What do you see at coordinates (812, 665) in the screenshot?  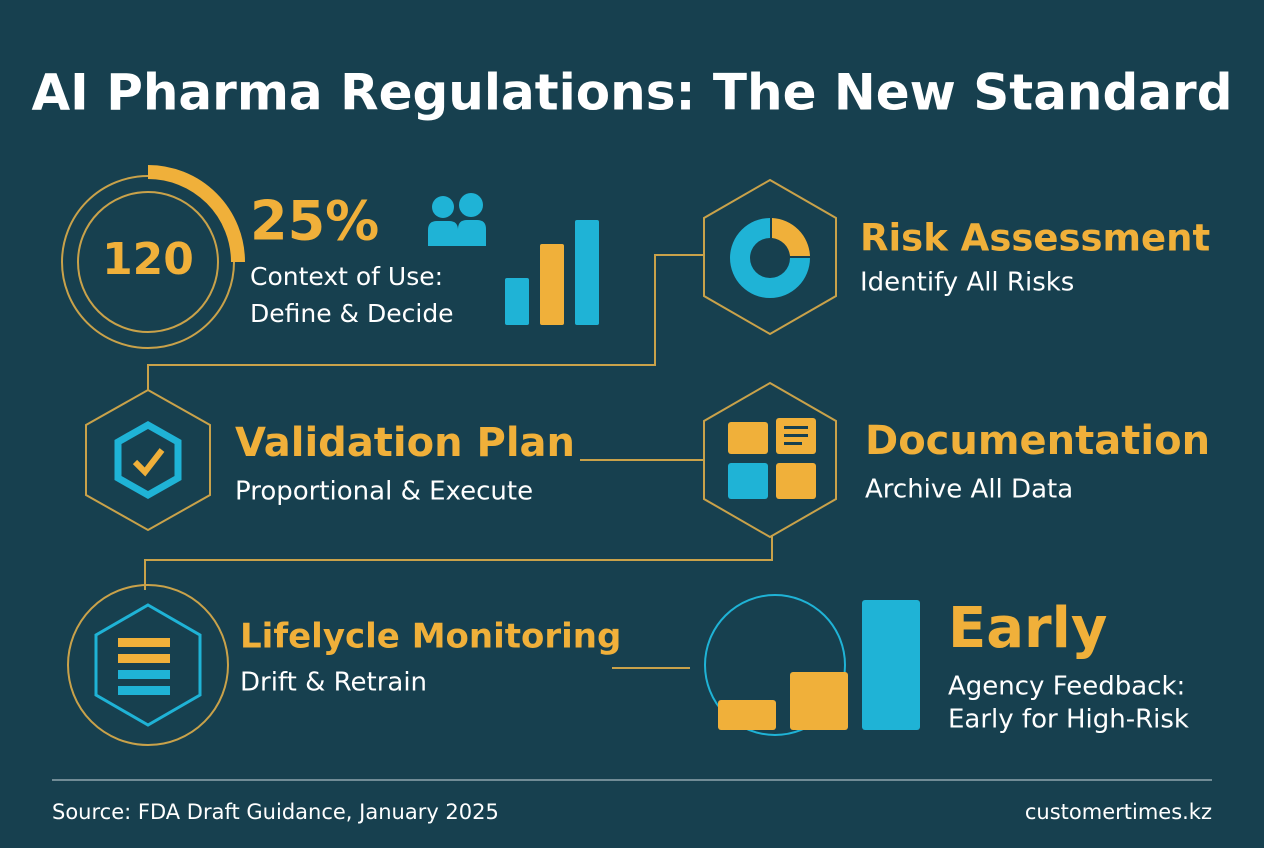 I see `feedback-icon` at bounding box center [812, 665].